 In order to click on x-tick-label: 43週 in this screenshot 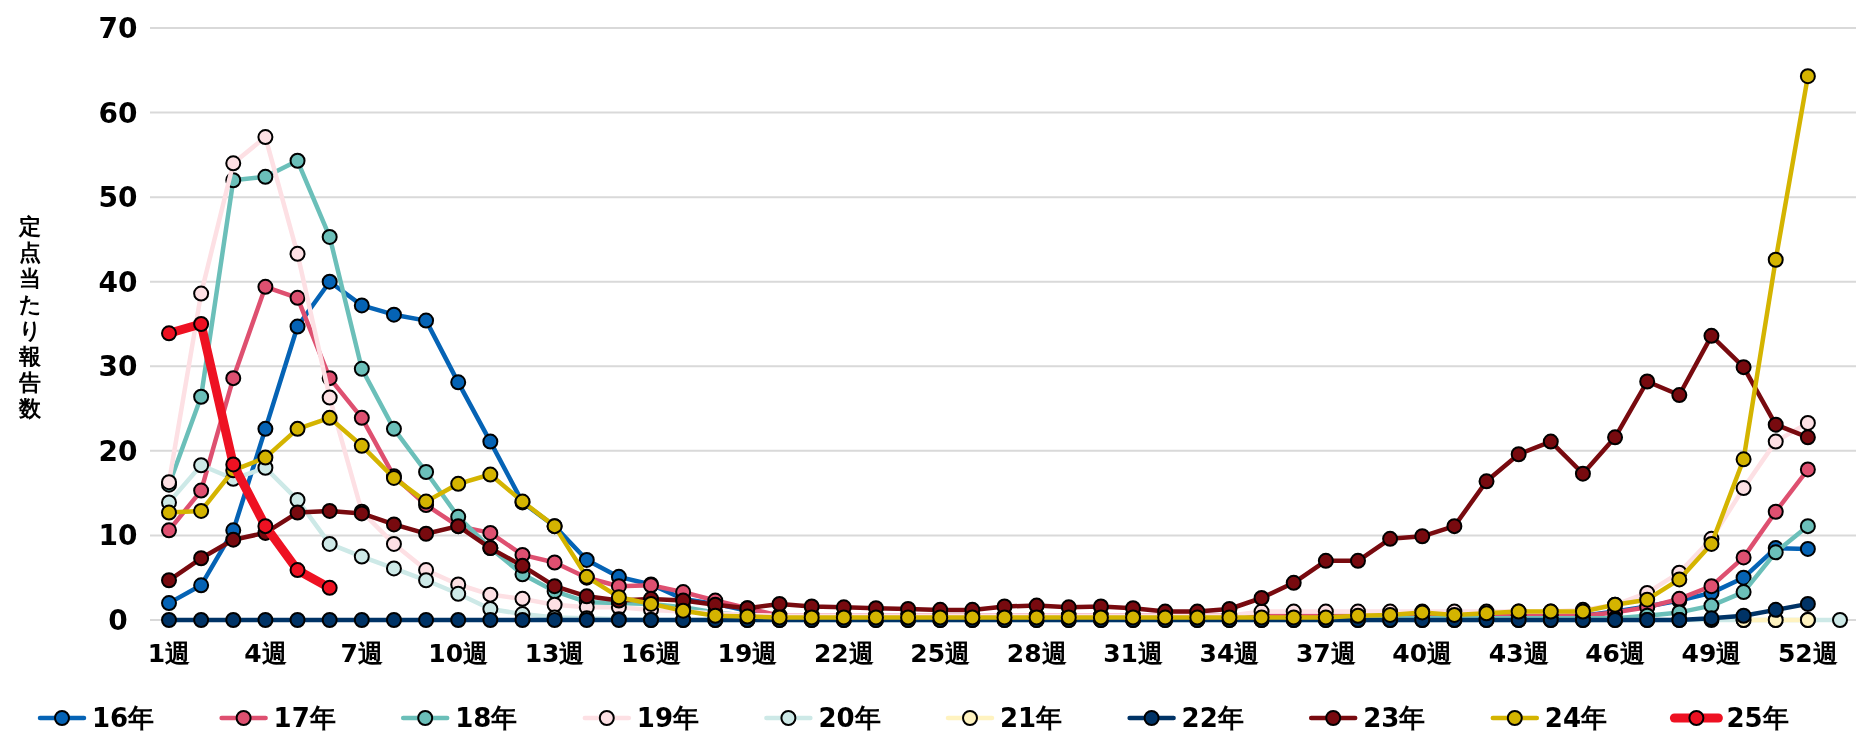, I will do `click(1518, 653)`.